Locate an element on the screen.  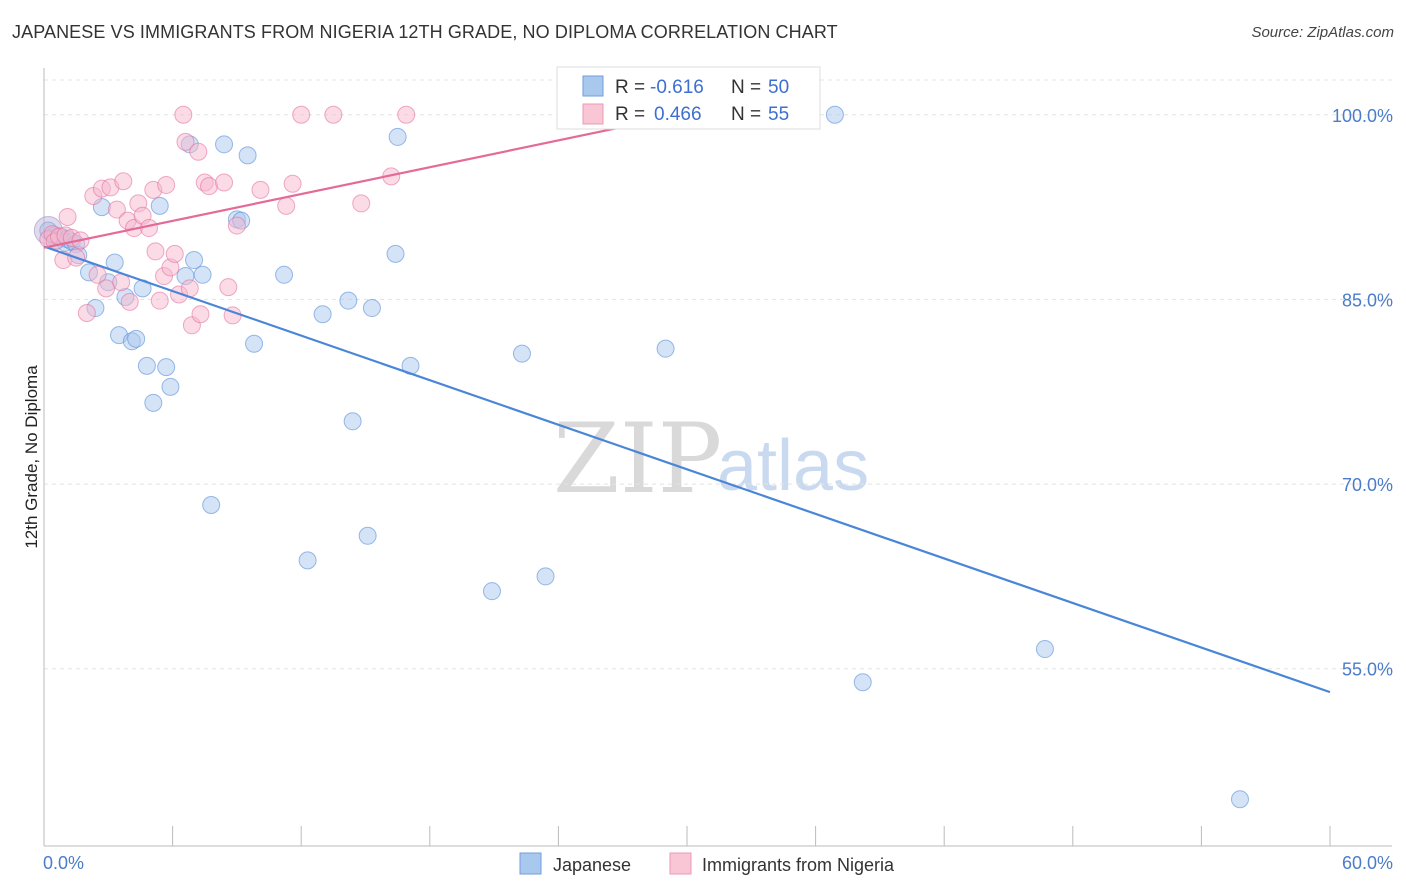
x-tick-labels: 0.0% 60.0% is located at coordinates (718, 863).